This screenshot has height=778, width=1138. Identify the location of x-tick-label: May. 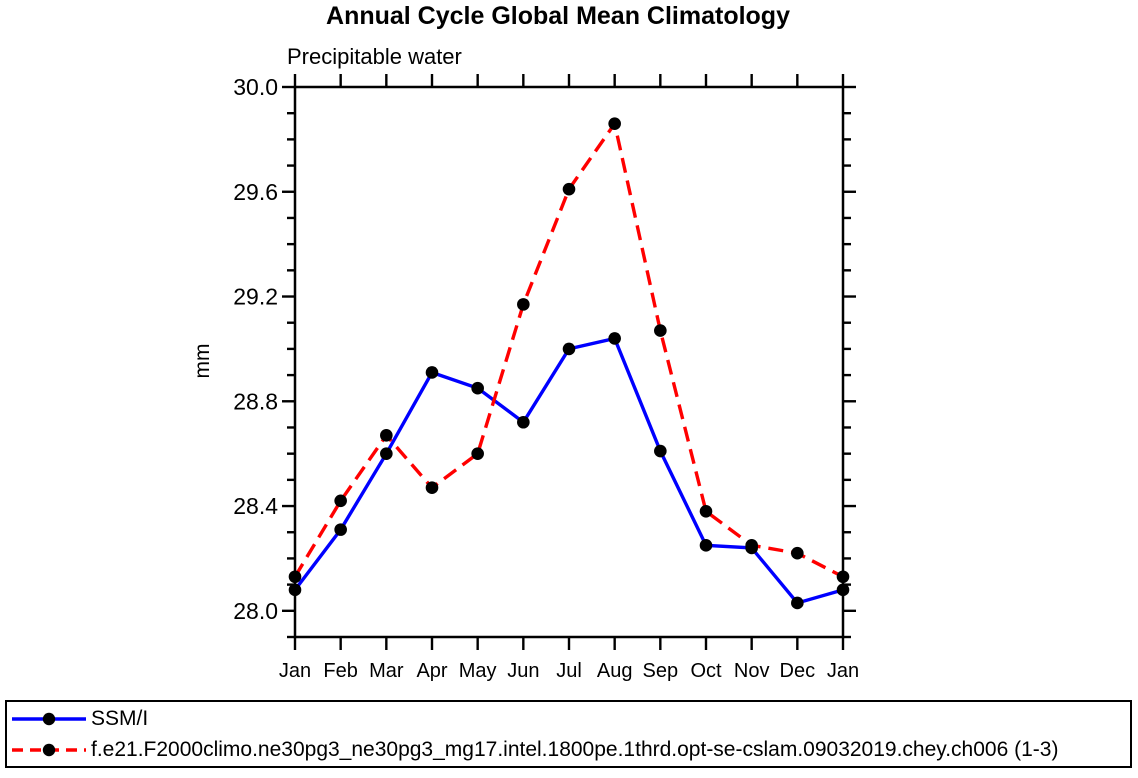
(478, 671).